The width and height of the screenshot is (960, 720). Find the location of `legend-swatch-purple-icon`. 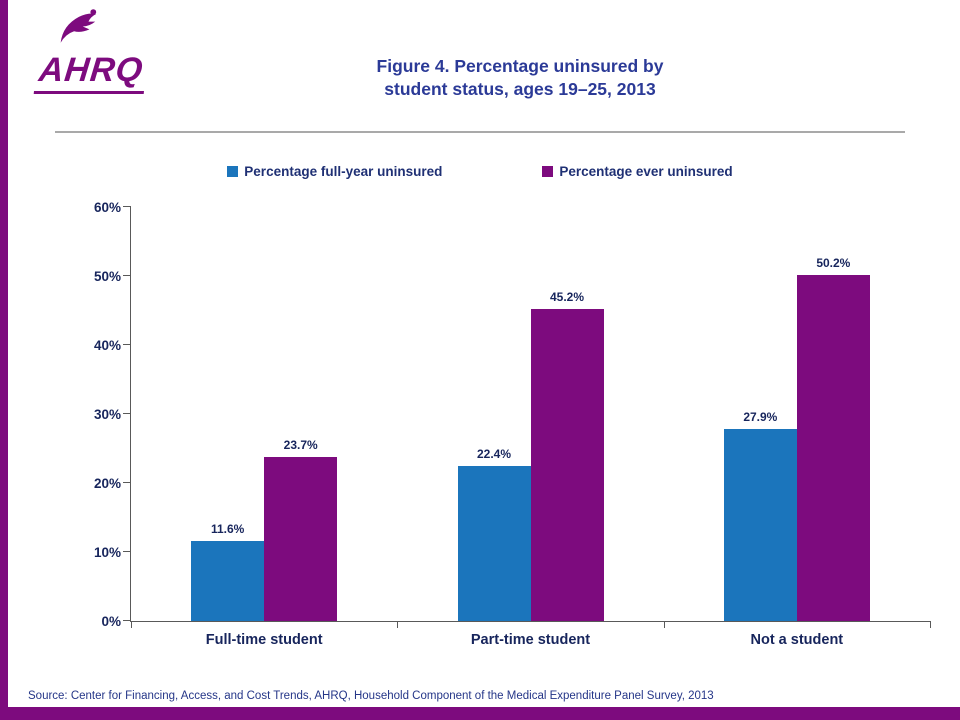

legend-swatch-purple-icon is located at coordinates (548, 171).